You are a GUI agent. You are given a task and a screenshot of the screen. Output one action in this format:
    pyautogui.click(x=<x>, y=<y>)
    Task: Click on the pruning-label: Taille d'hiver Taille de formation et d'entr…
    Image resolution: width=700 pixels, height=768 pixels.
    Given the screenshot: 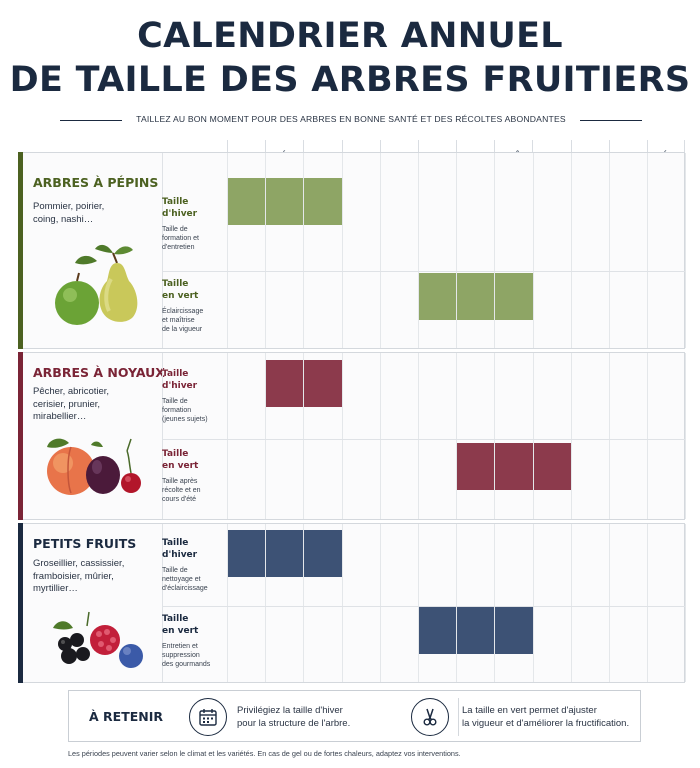 What is the action you would take?
    pyautogui.click(x=195, y=224)
    